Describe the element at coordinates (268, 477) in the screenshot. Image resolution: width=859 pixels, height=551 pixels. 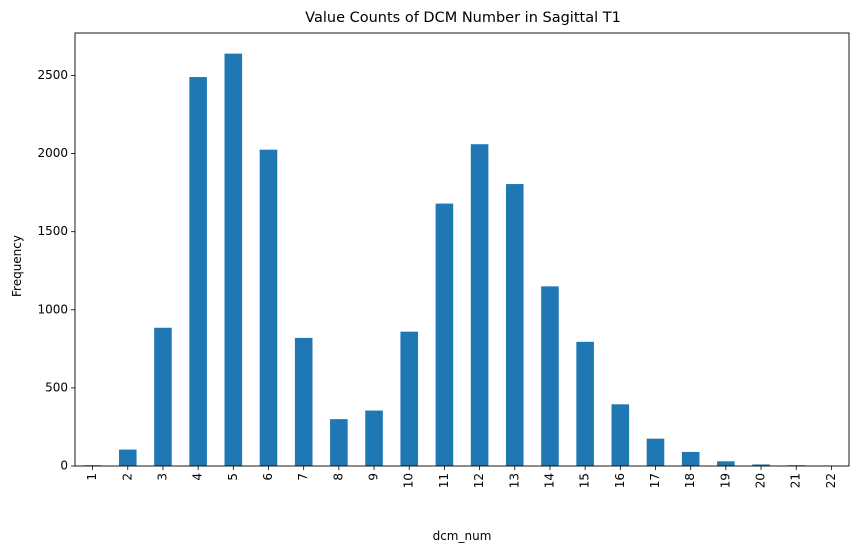
I see `x-tick-label-6: 6` at that location.